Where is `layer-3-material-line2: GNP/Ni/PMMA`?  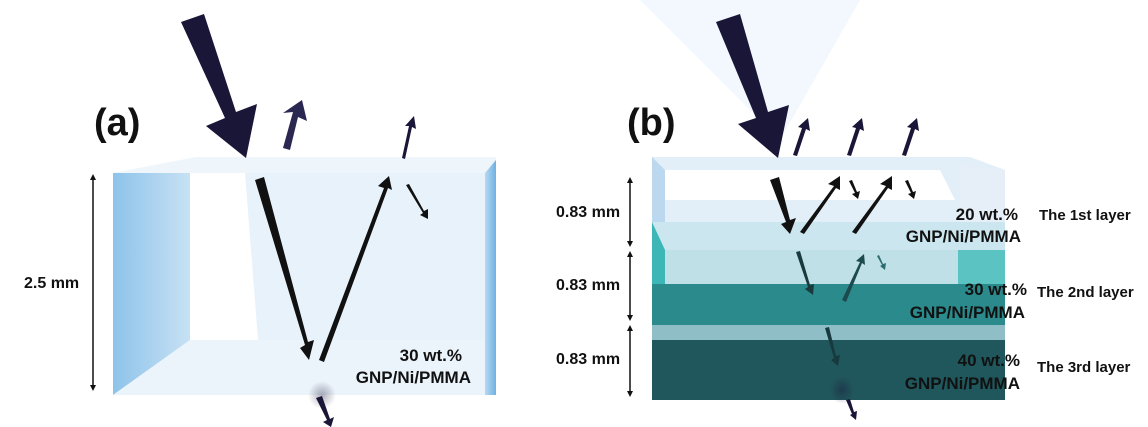
layer-3-material-line2: GNP/Ni/PMMA is located at coordinates (962, 383).